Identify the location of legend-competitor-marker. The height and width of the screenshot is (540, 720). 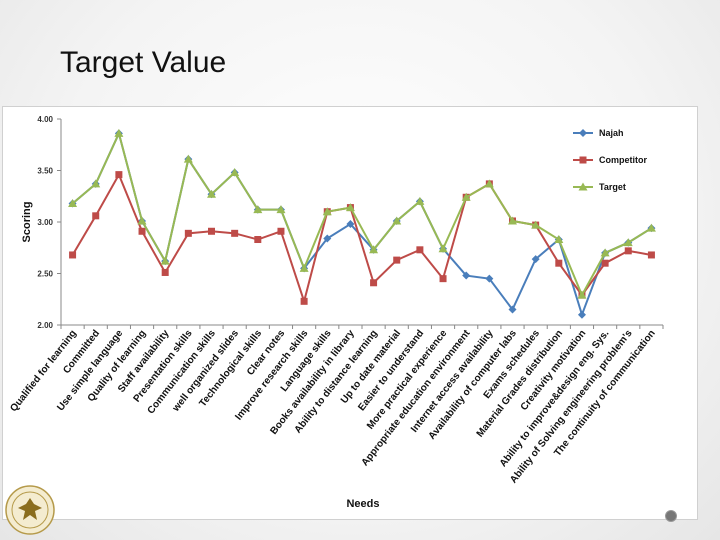
(583, 160).